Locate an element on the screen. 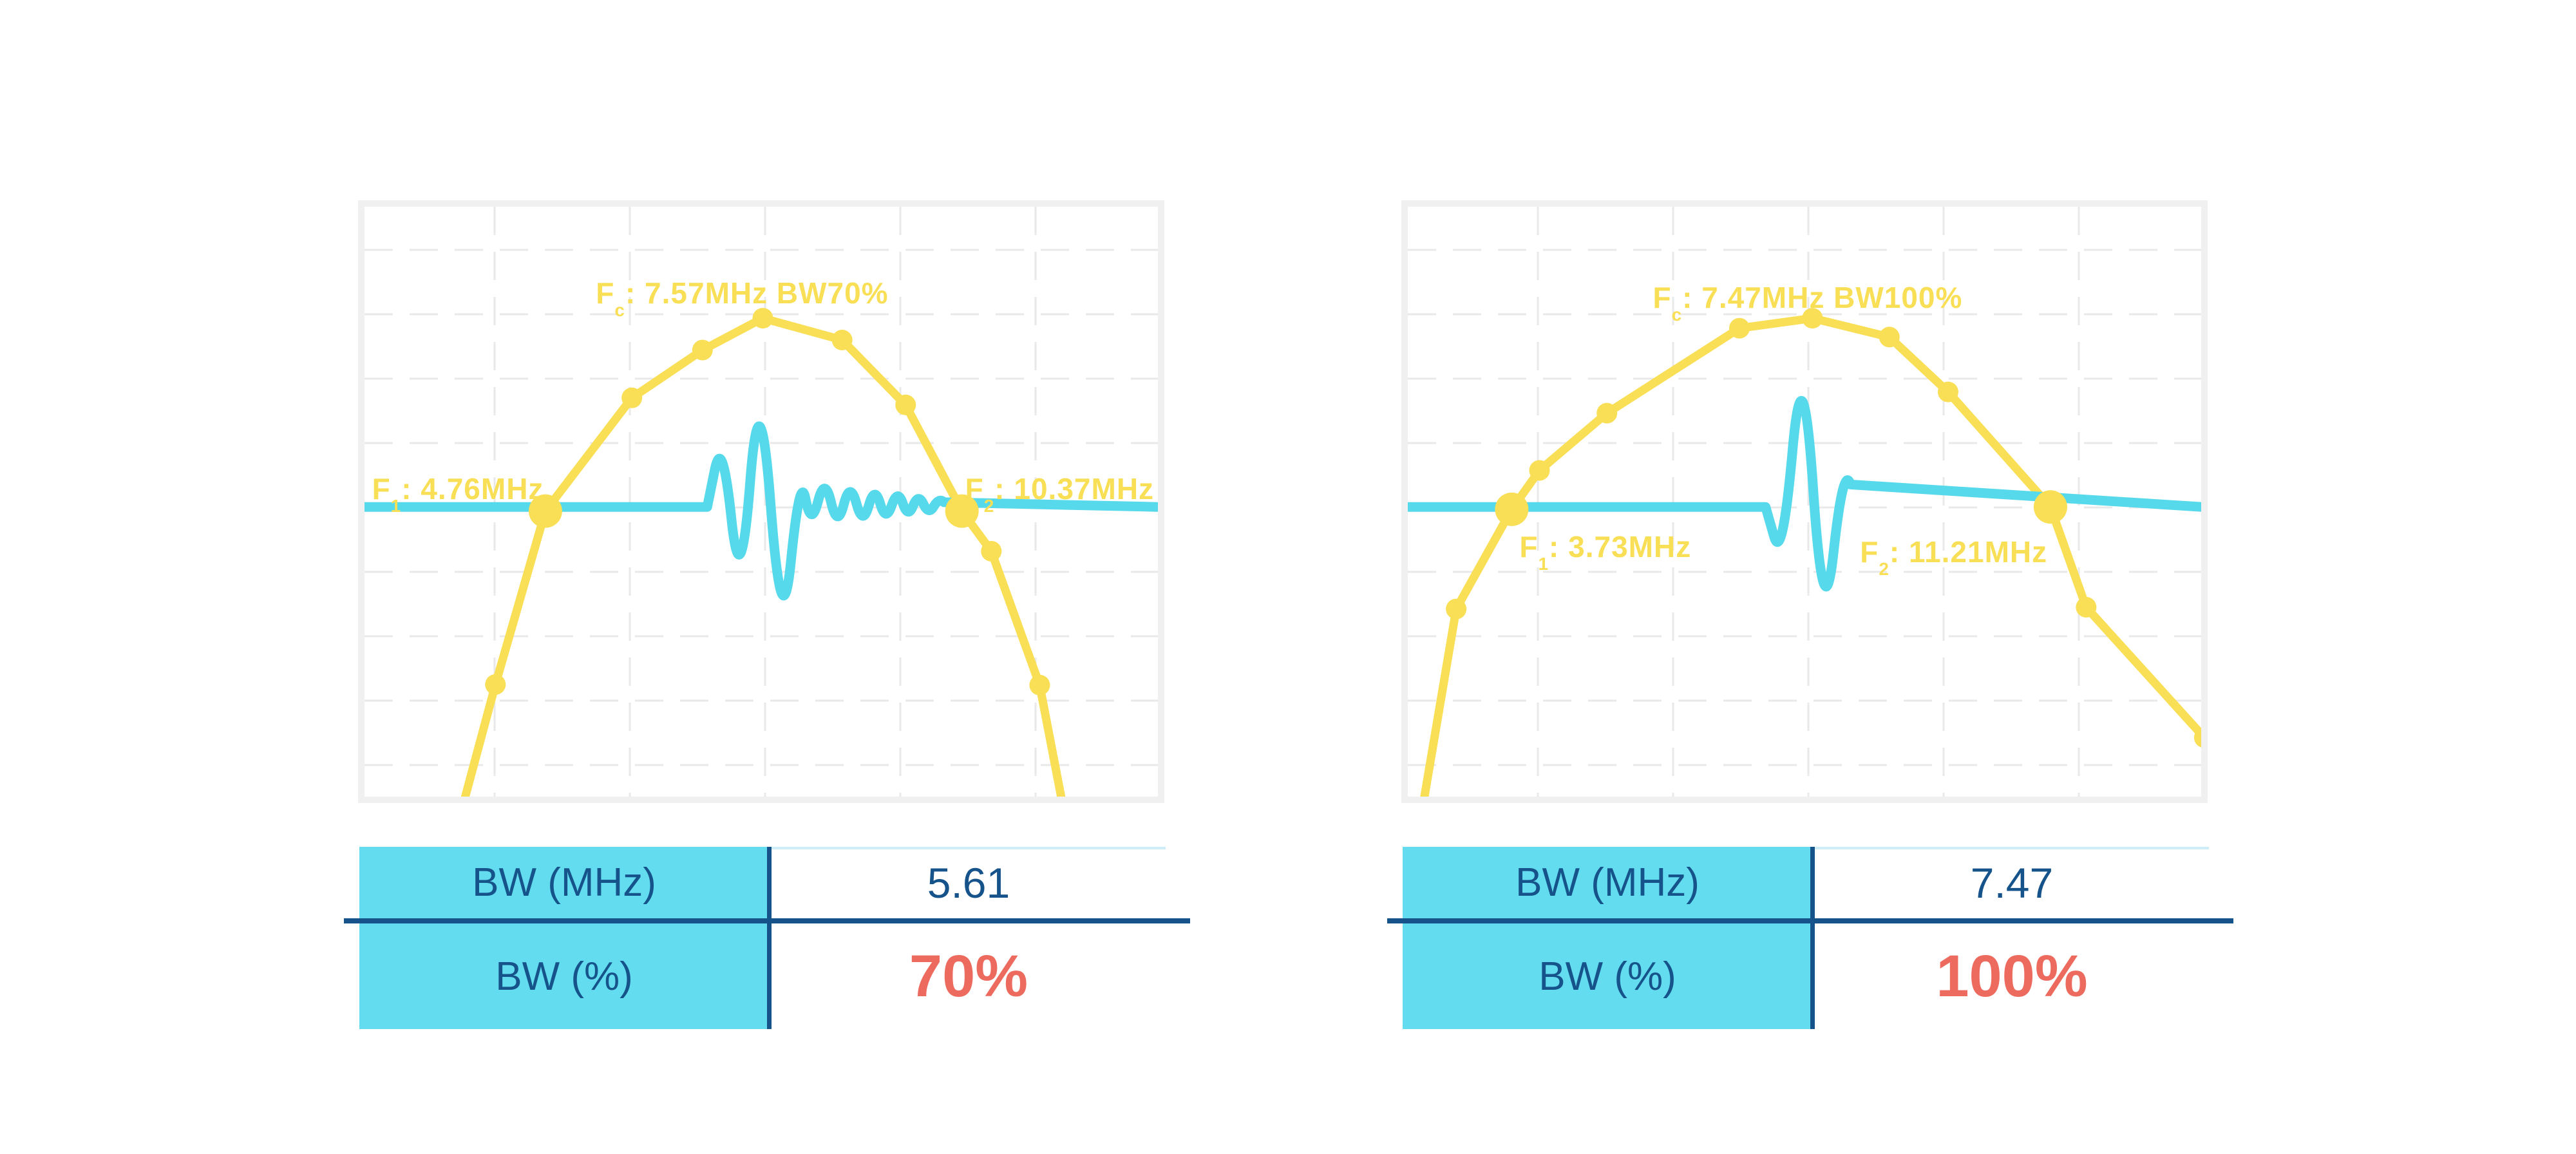 This screenshot has height=1154, width=2576. bw-table-left: BW (MHz) 5.61 BW (%) 70% is located at coordinates (767, 938).